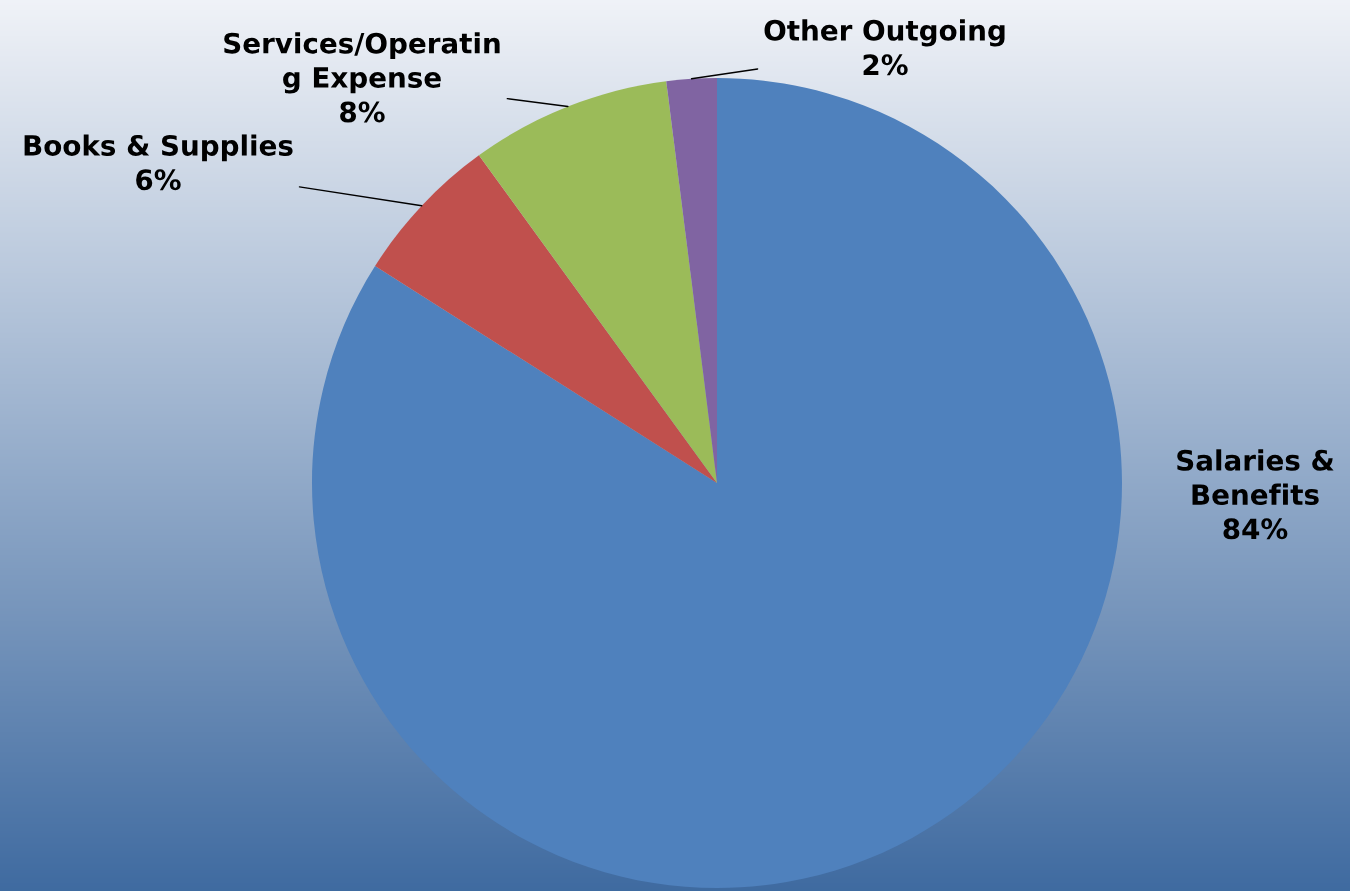  Describe the element at coordinates (362, 112) in the screenshot. I see `data-label: 8%` at that location.